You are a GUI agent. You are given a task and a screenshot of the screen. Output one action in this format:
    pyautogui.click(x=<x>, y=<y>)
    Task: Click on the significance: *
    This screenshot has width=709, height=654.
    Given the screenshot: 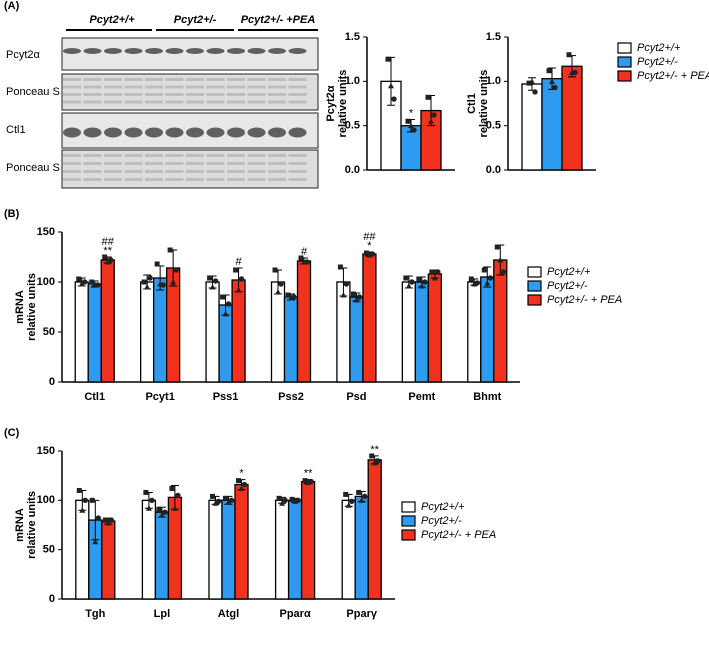 What is the action you would take?
    pyautogui.click(x=241, y=474)
    